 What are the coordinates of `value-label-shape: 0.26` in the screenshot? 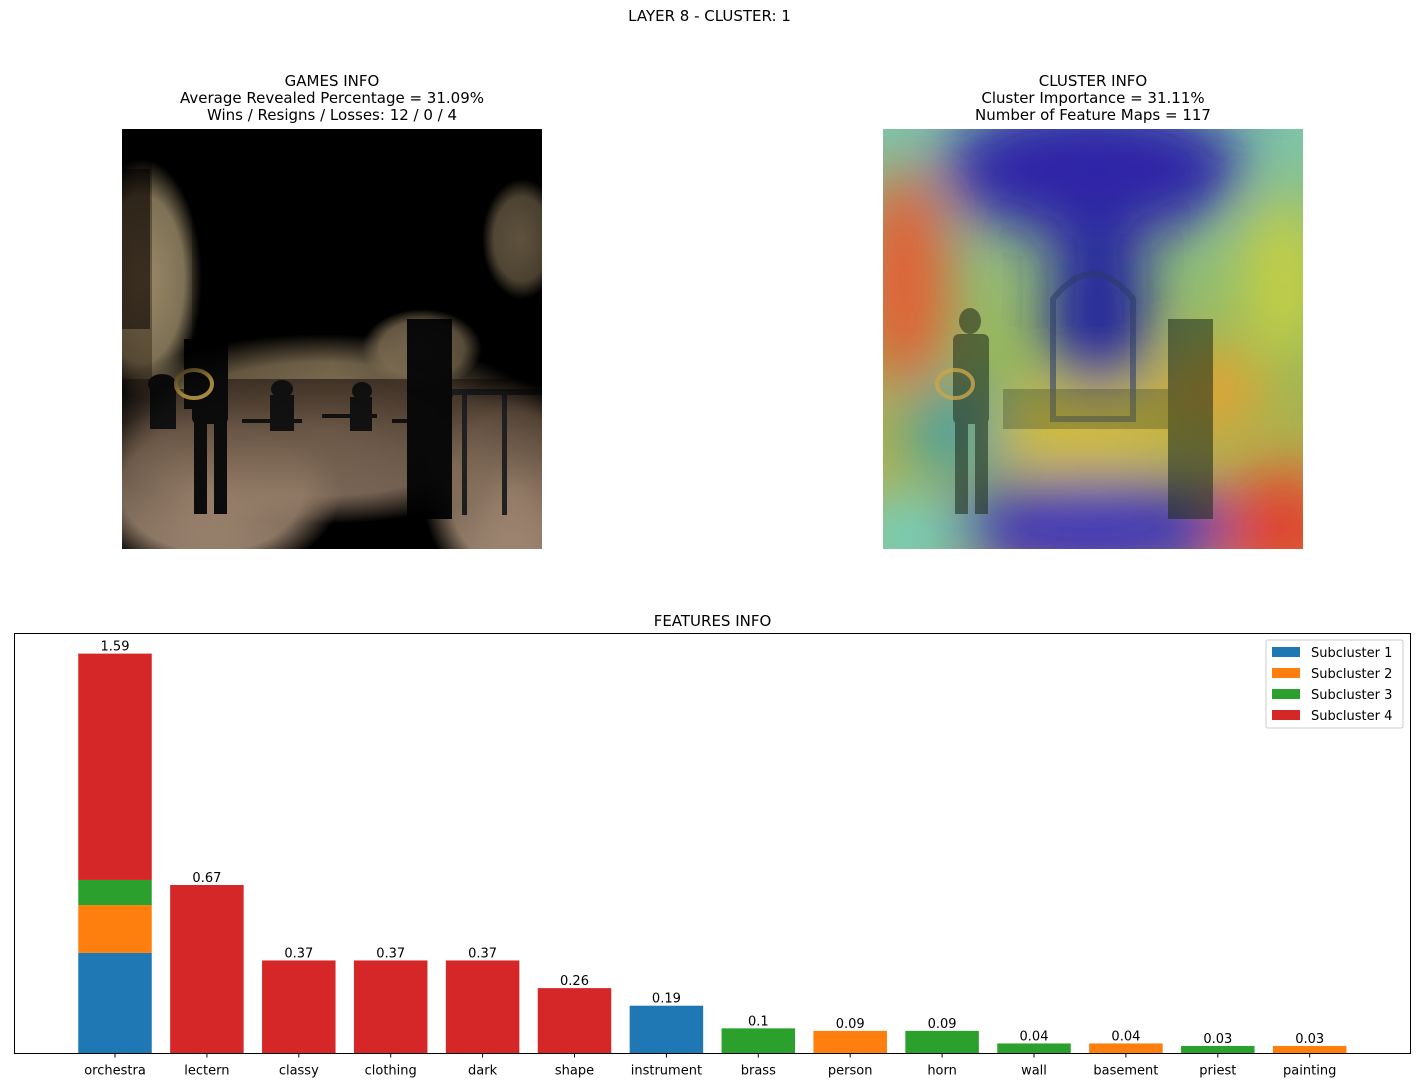 It's located at (574, 981).